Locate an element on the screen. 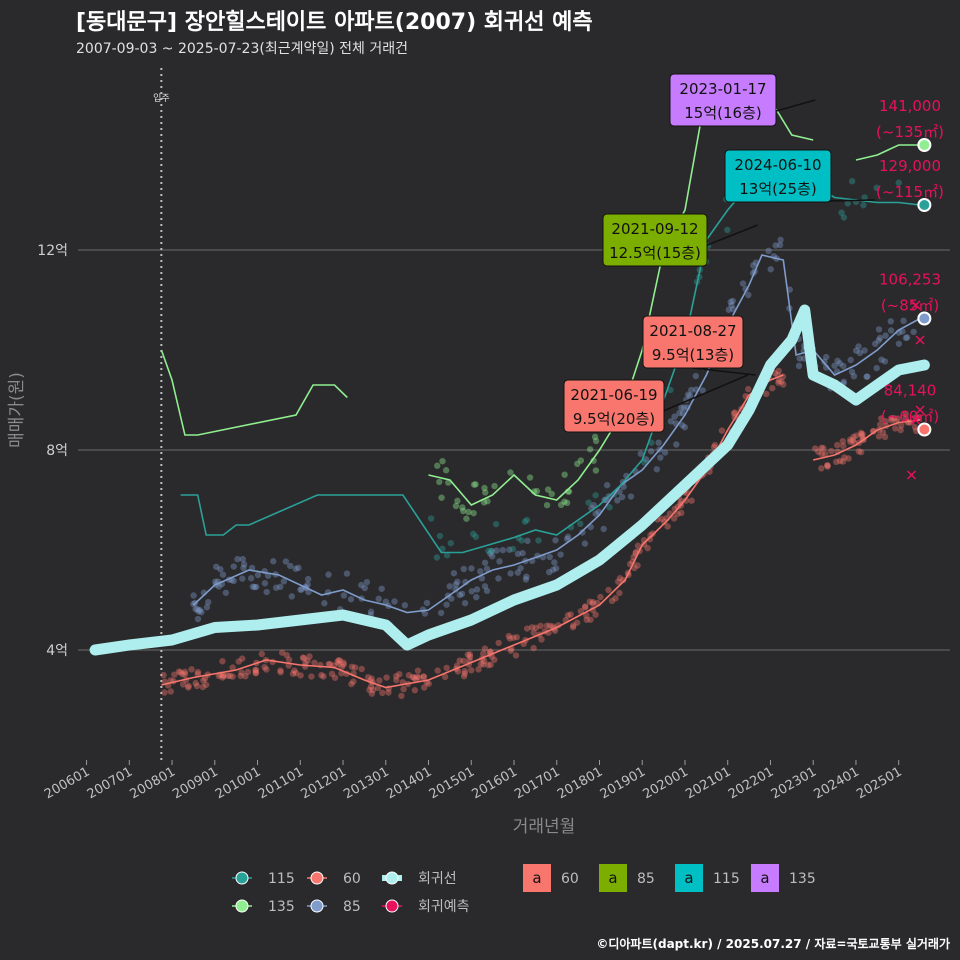  prediction-value: 129,000 is located at coordinates (910, 166).